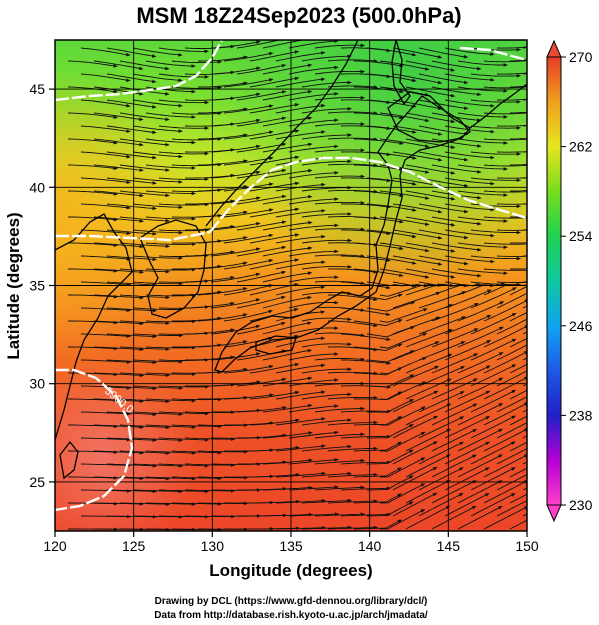 Image resolution: width=599 pixels, height=625 pixels. I want to click on coastline-sakhalin, so click(401, 73).